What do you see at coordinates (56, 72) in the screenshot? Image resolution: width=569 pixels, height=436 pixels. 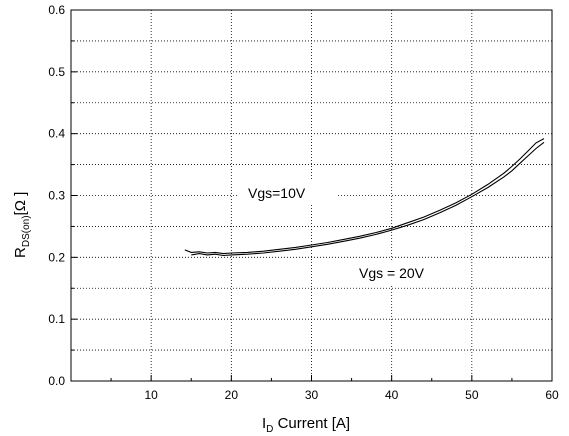 I see `y-tick-label: 0.5` at bounding box center [56, 72].